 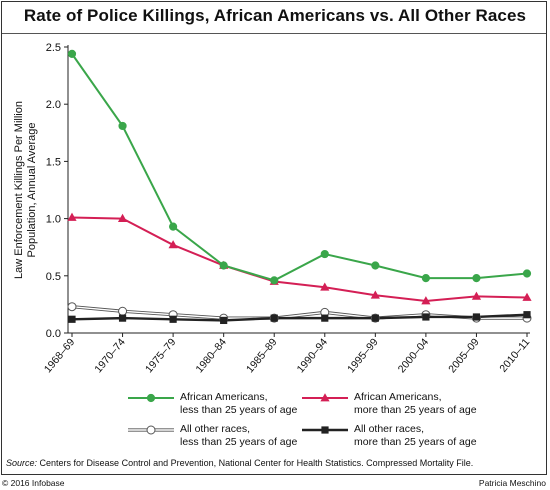 What do you see at coordinates (110, 355) in the screenshot?
I see `x-tick-label: 1970–74` at bounding box center [110, 355].